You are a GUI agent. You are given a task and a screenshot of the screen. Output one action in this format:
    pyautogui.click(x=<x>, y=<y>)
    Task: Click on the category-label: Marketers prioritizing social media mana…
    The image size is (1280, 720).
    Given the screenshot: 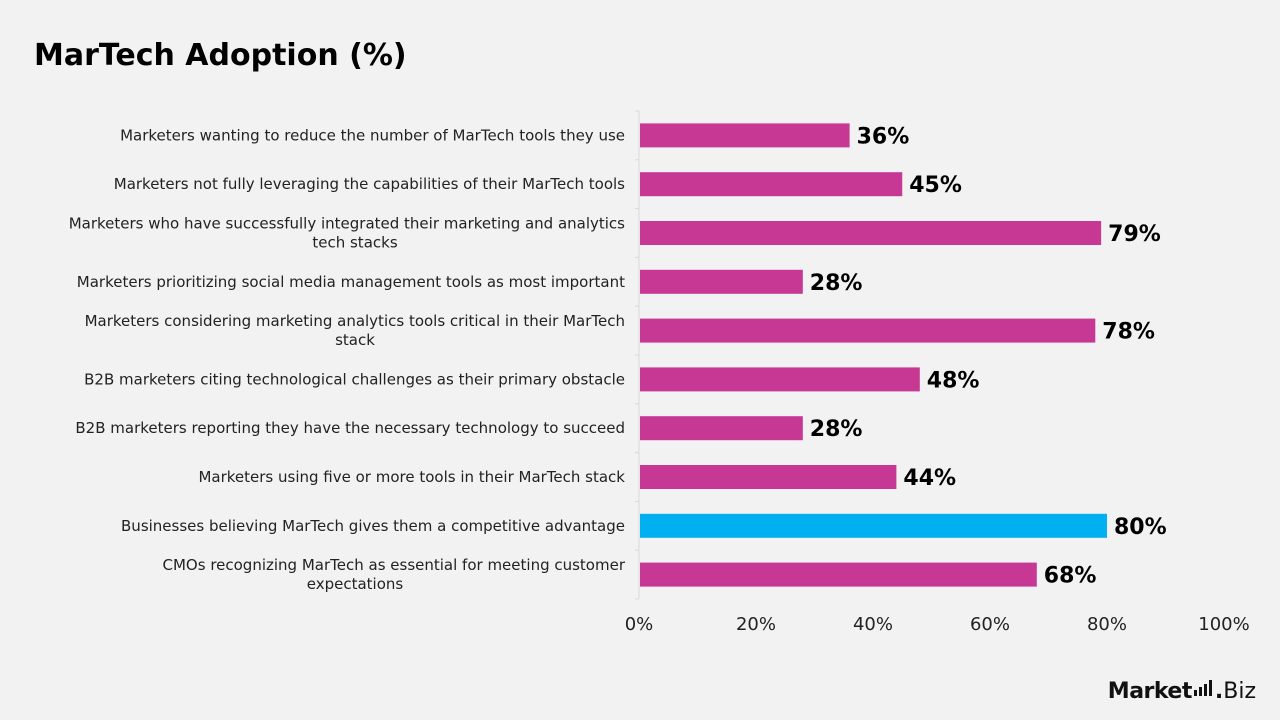 What is the action you would take?
    pyautogui.click(x=351, y=282)
    